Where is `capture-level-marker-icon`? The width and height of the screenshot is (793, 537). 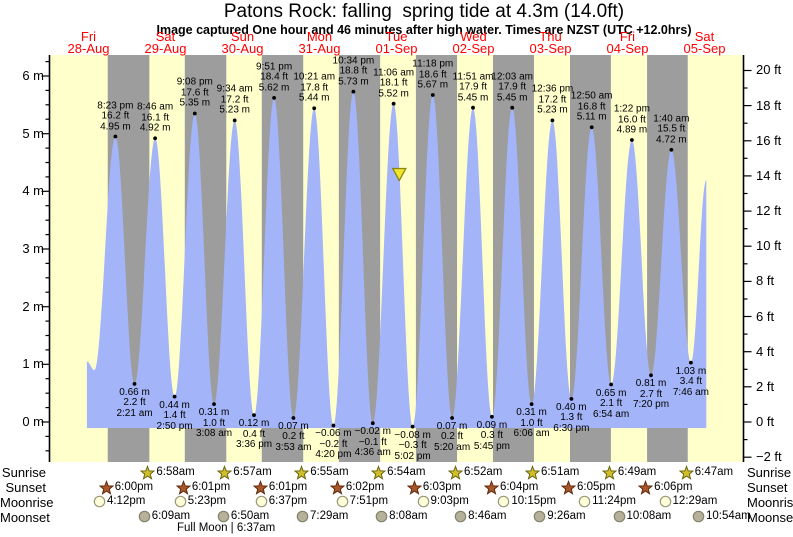
capture-level-marker-icon is located at coordinates (399, 174).